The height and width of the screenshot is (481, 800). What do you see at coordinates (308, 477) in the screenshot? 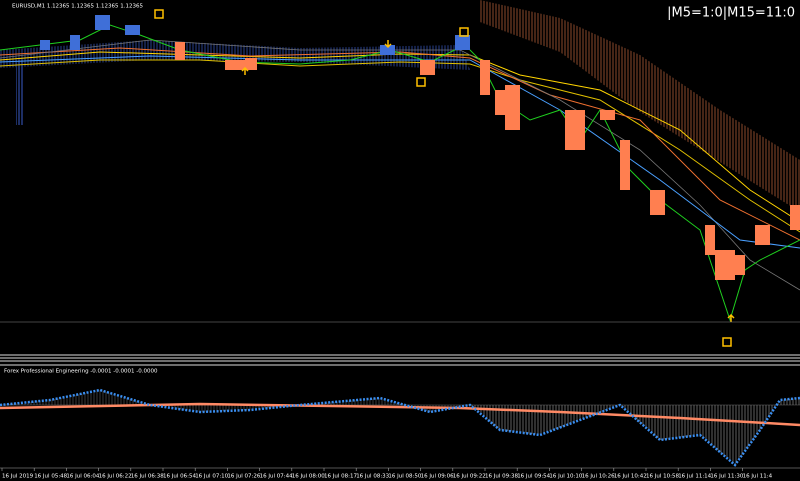
I see `time-label: 16 Jul 08:00` at bounding box center [308, 477].